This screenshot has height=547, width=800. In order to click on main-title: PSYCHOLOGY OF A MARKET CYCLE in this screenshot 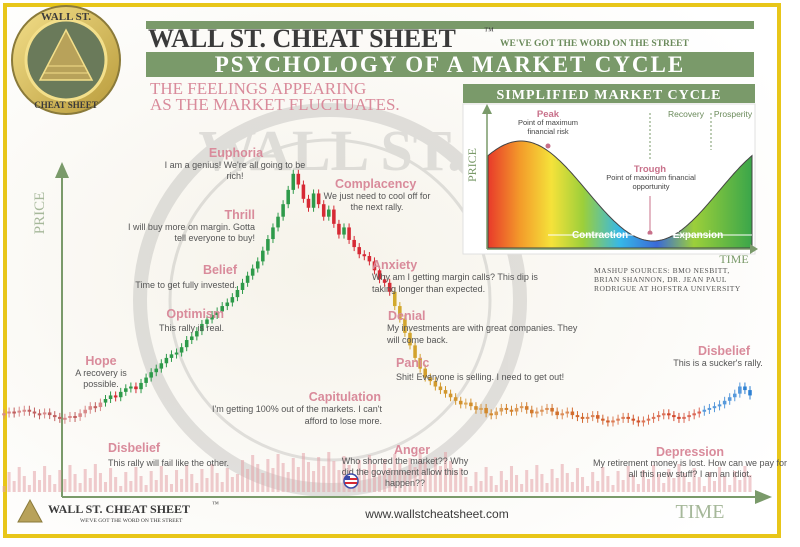, I will do `click(450, 64)`.